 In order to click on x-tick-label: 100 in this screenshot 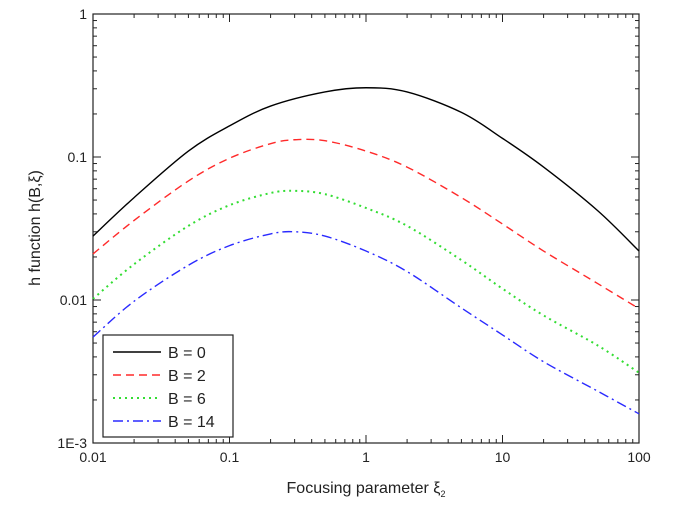, I will do `click(639, 457)`.